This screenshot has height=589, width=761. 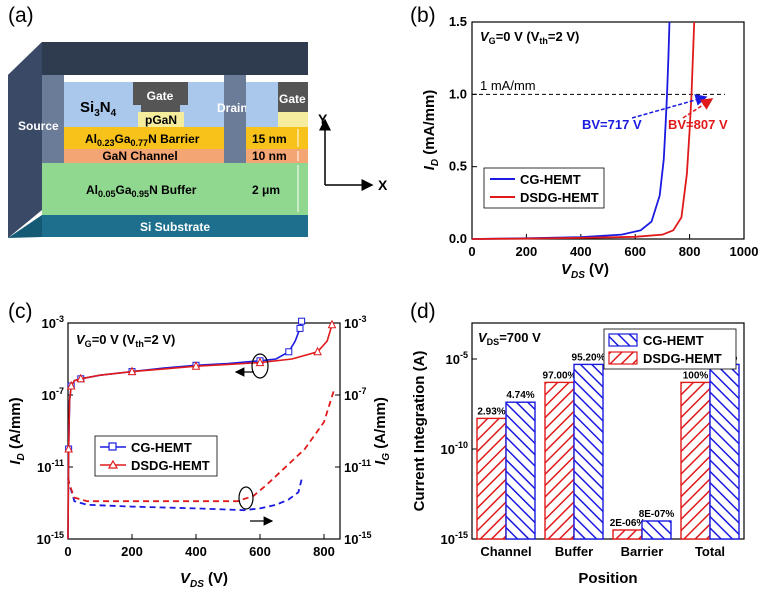 I want to click on pgan-label: pGaN, so click(x=161, y=120).